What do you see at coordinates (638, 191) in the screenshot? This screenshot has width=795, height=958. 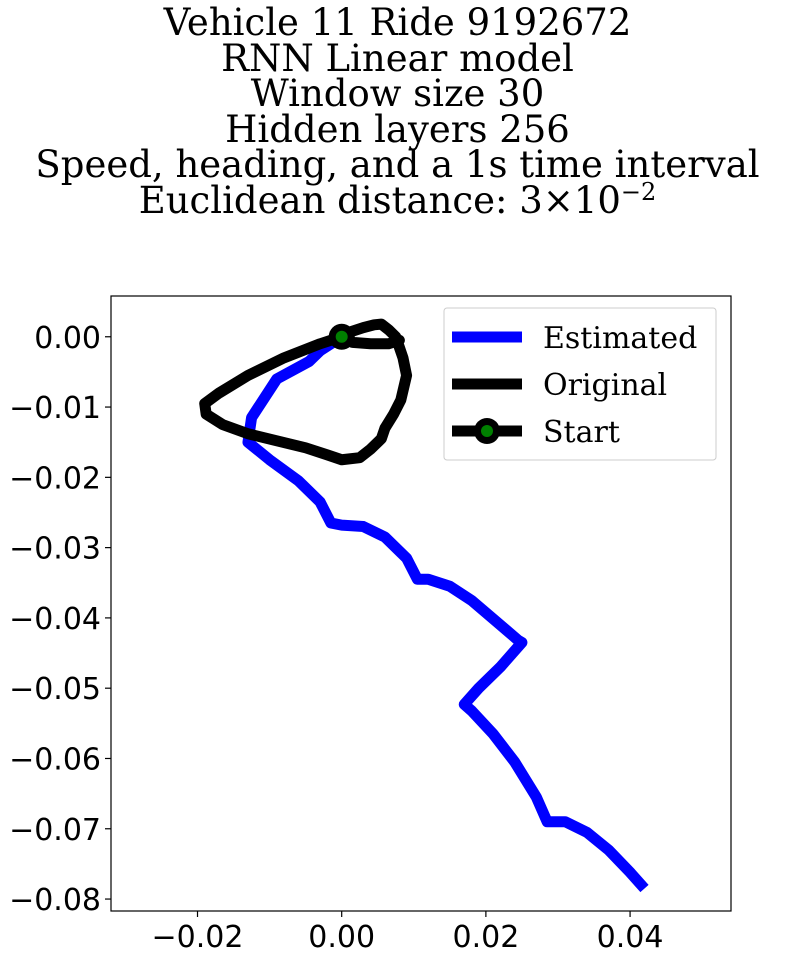 I see `title-distance-exponent: −2` at bounding box center [638, 191].